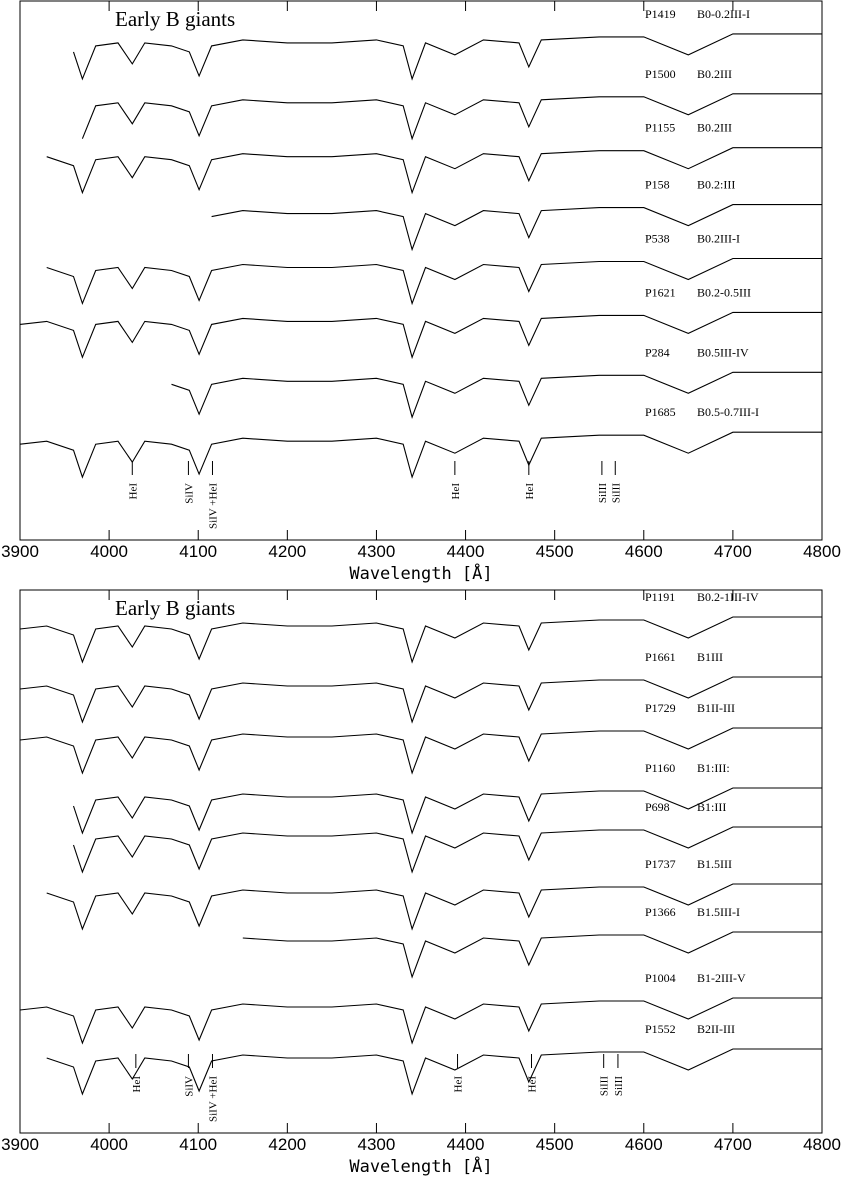 This screenshot has height=1183, width=844. Describe the element at coordinates (716, 1029) in the screenshot. I see `spectral-type: B2II-III` at that location.